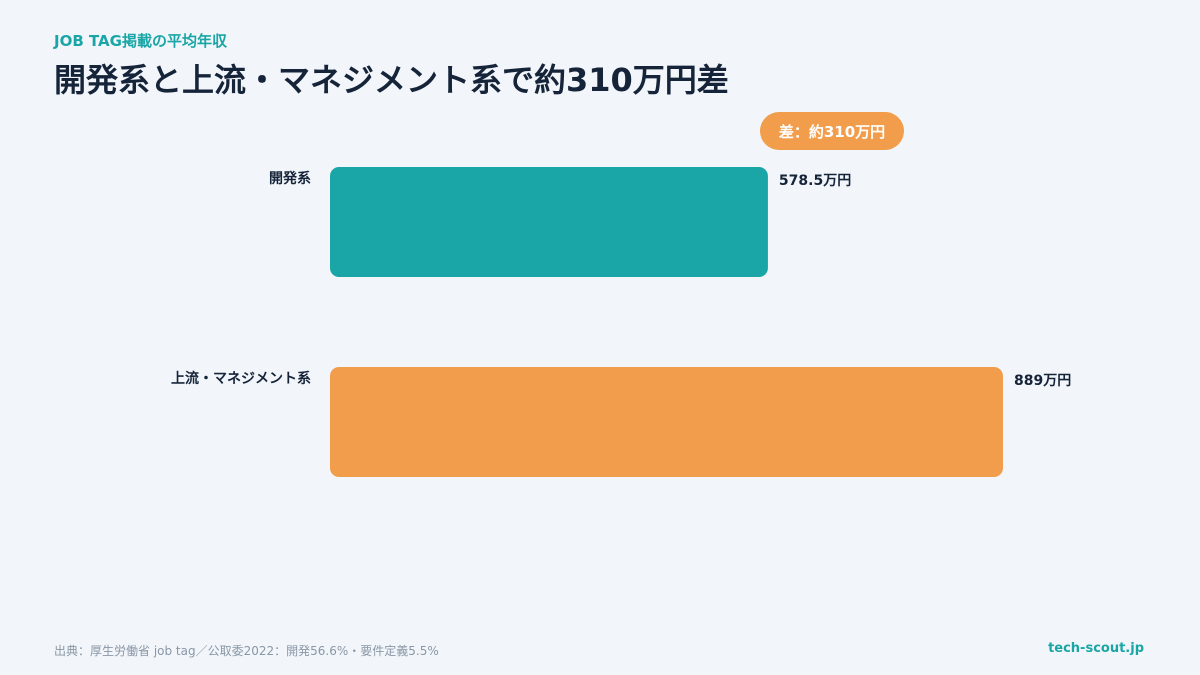  Describe the element at coordinates (832, 131) in the screenshot. I see `difference-badge: 差：約310万円` at that location.